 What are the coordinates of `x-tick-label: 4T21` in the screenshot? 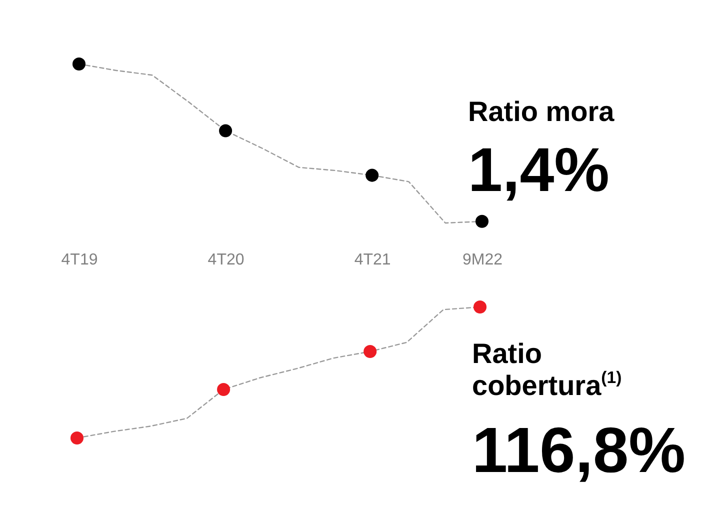 It's located at (372, 260).